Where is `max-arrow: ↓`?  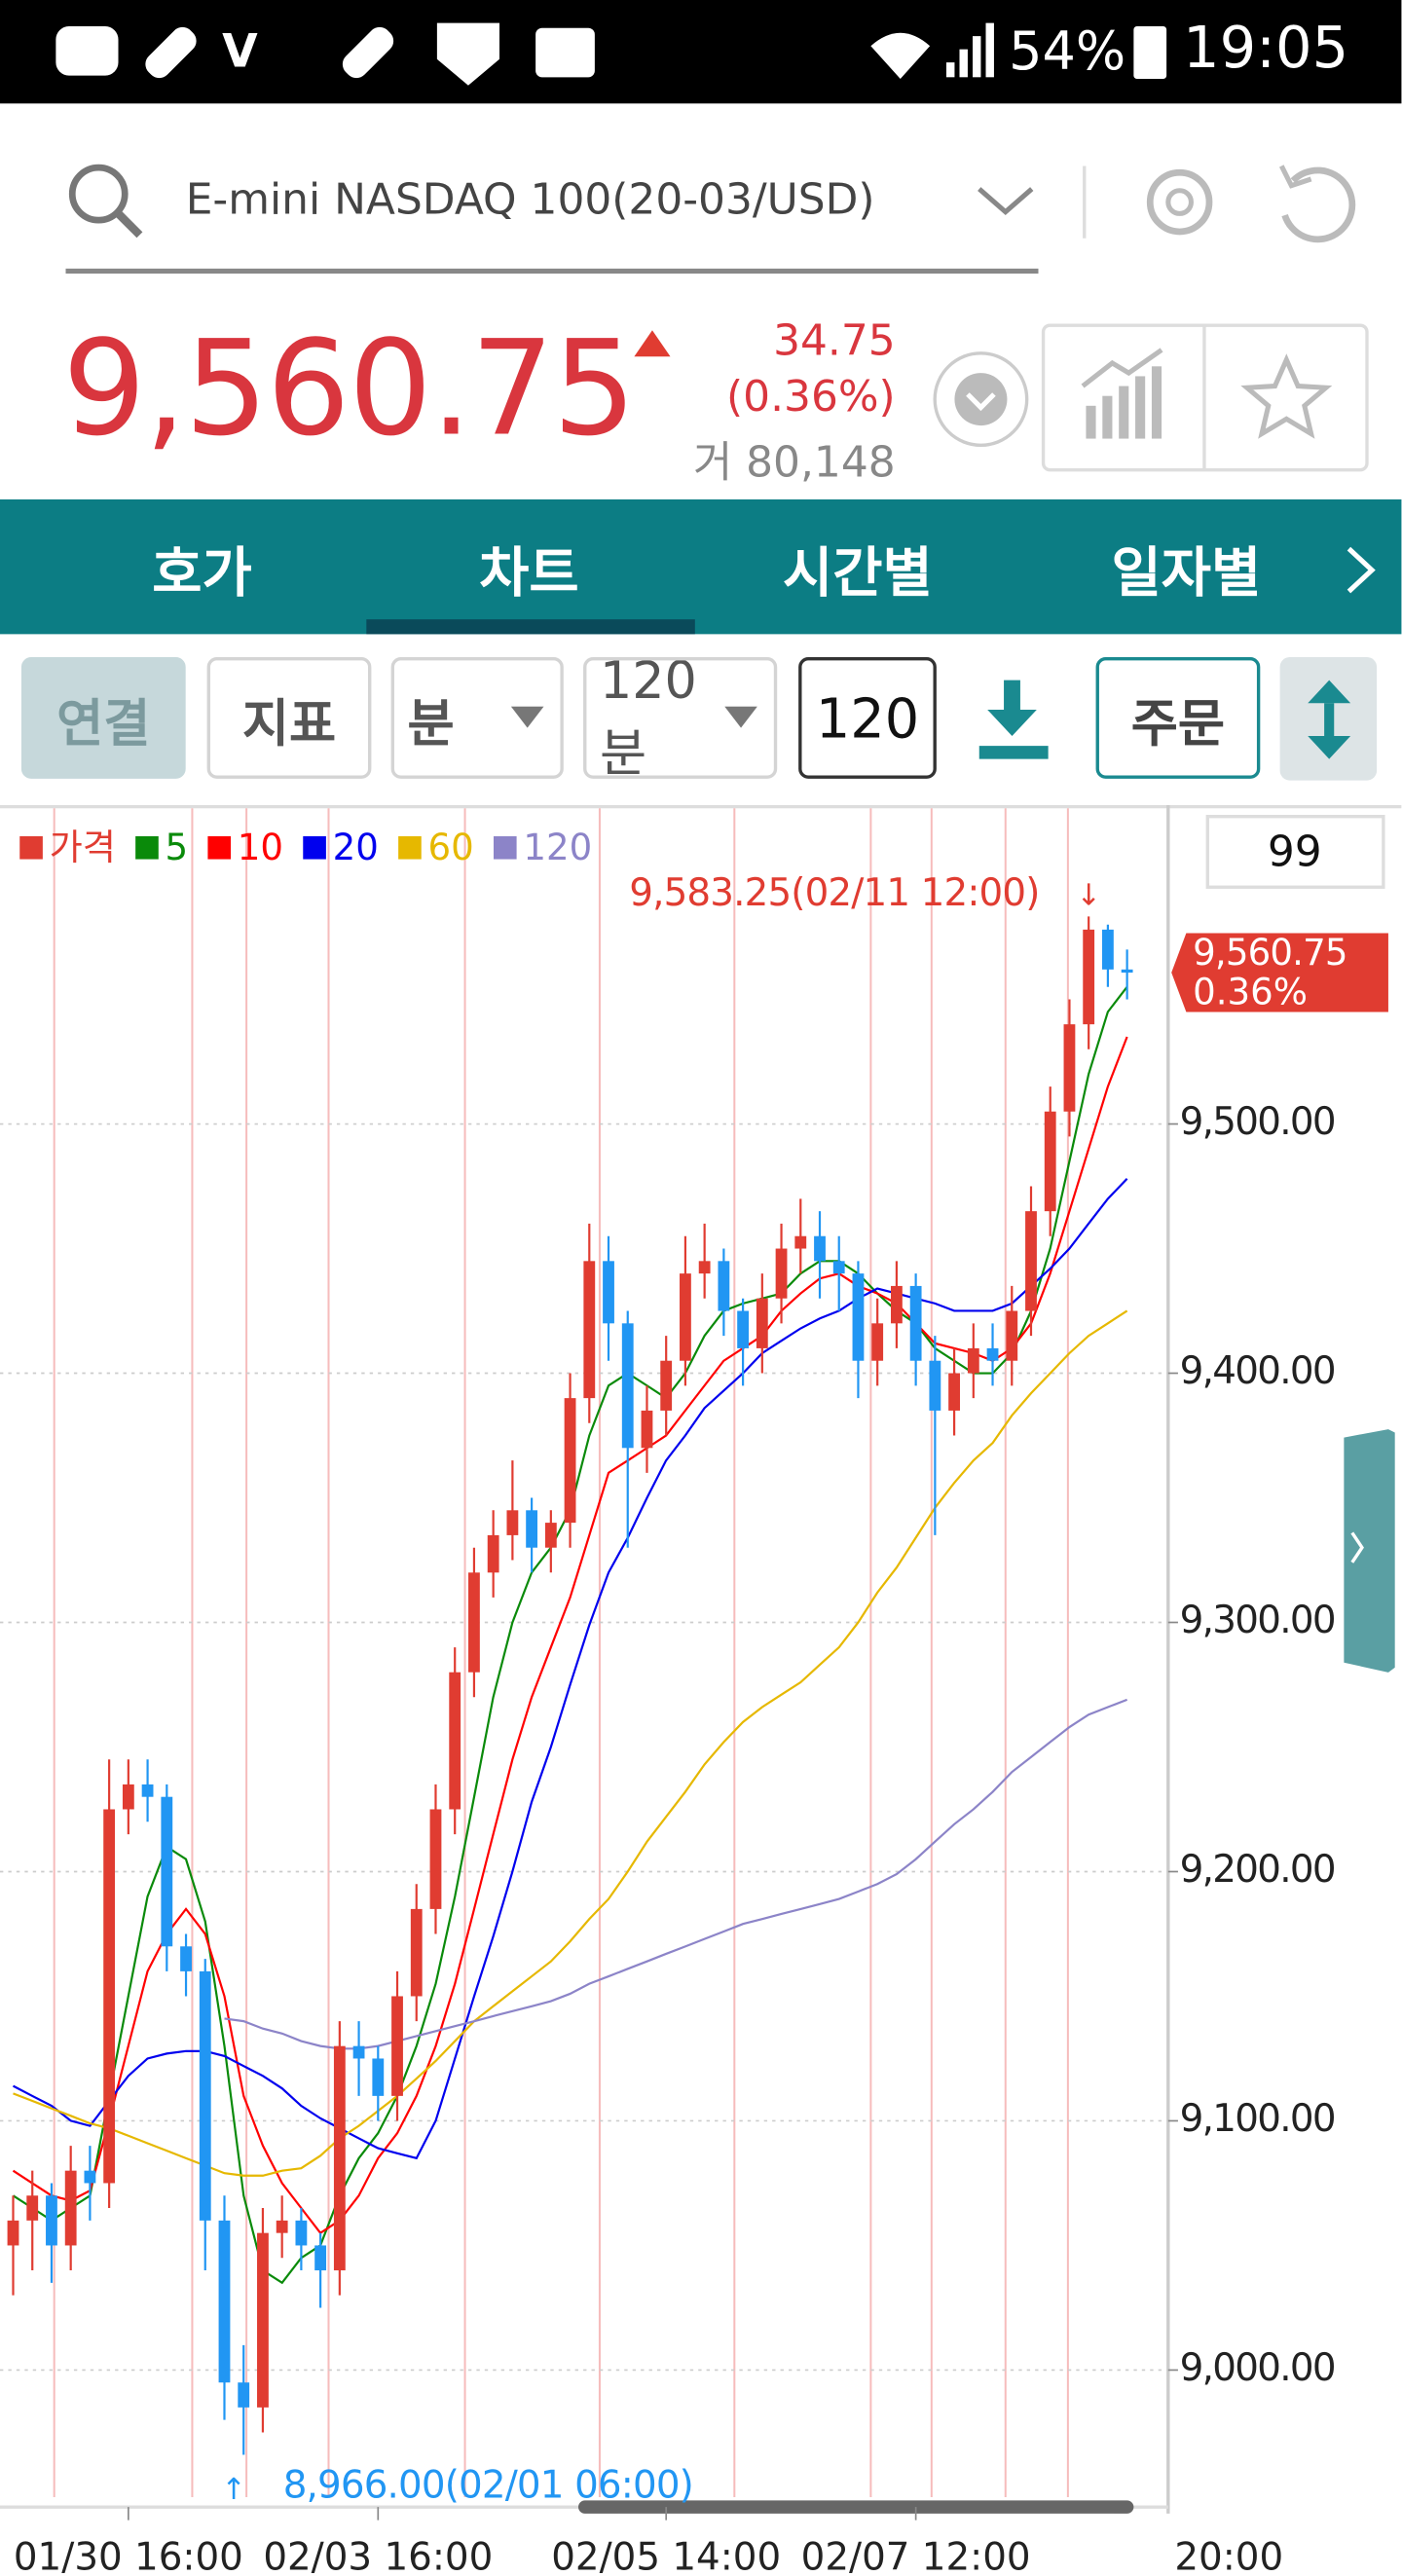 max-arrow: ↓ is located at coordinates (1088, 896).